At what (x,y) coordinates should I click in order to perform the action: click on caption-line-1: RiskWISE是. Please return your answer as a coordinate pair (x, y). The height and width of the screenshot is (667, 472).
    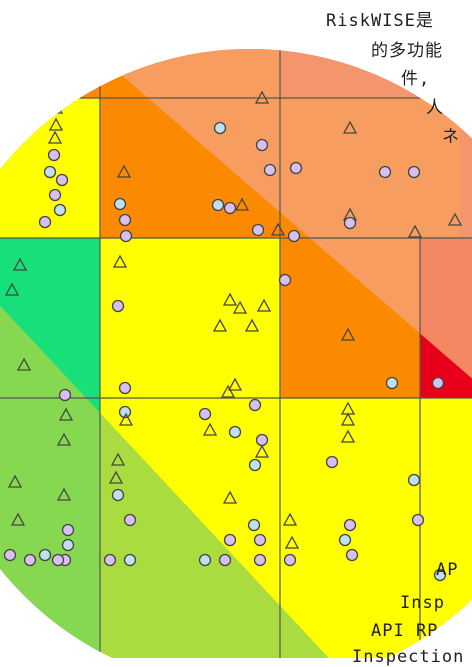
    Looking at the image, I should click on (380, 21).